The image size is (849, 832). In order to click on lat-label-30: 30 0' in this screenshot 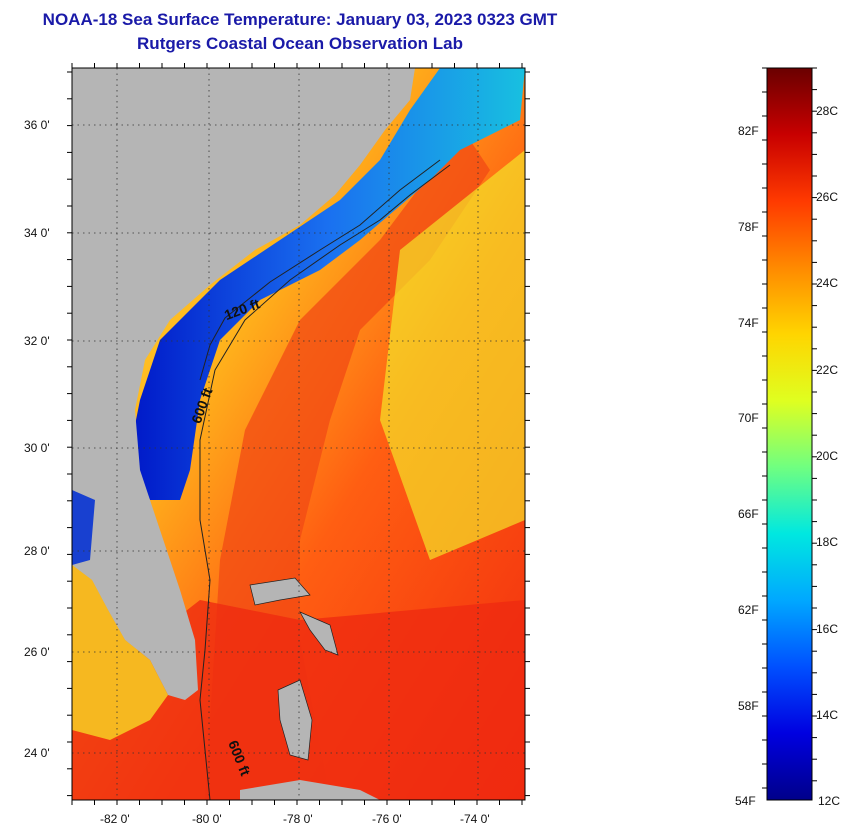, I will do `click(37, 448)`.